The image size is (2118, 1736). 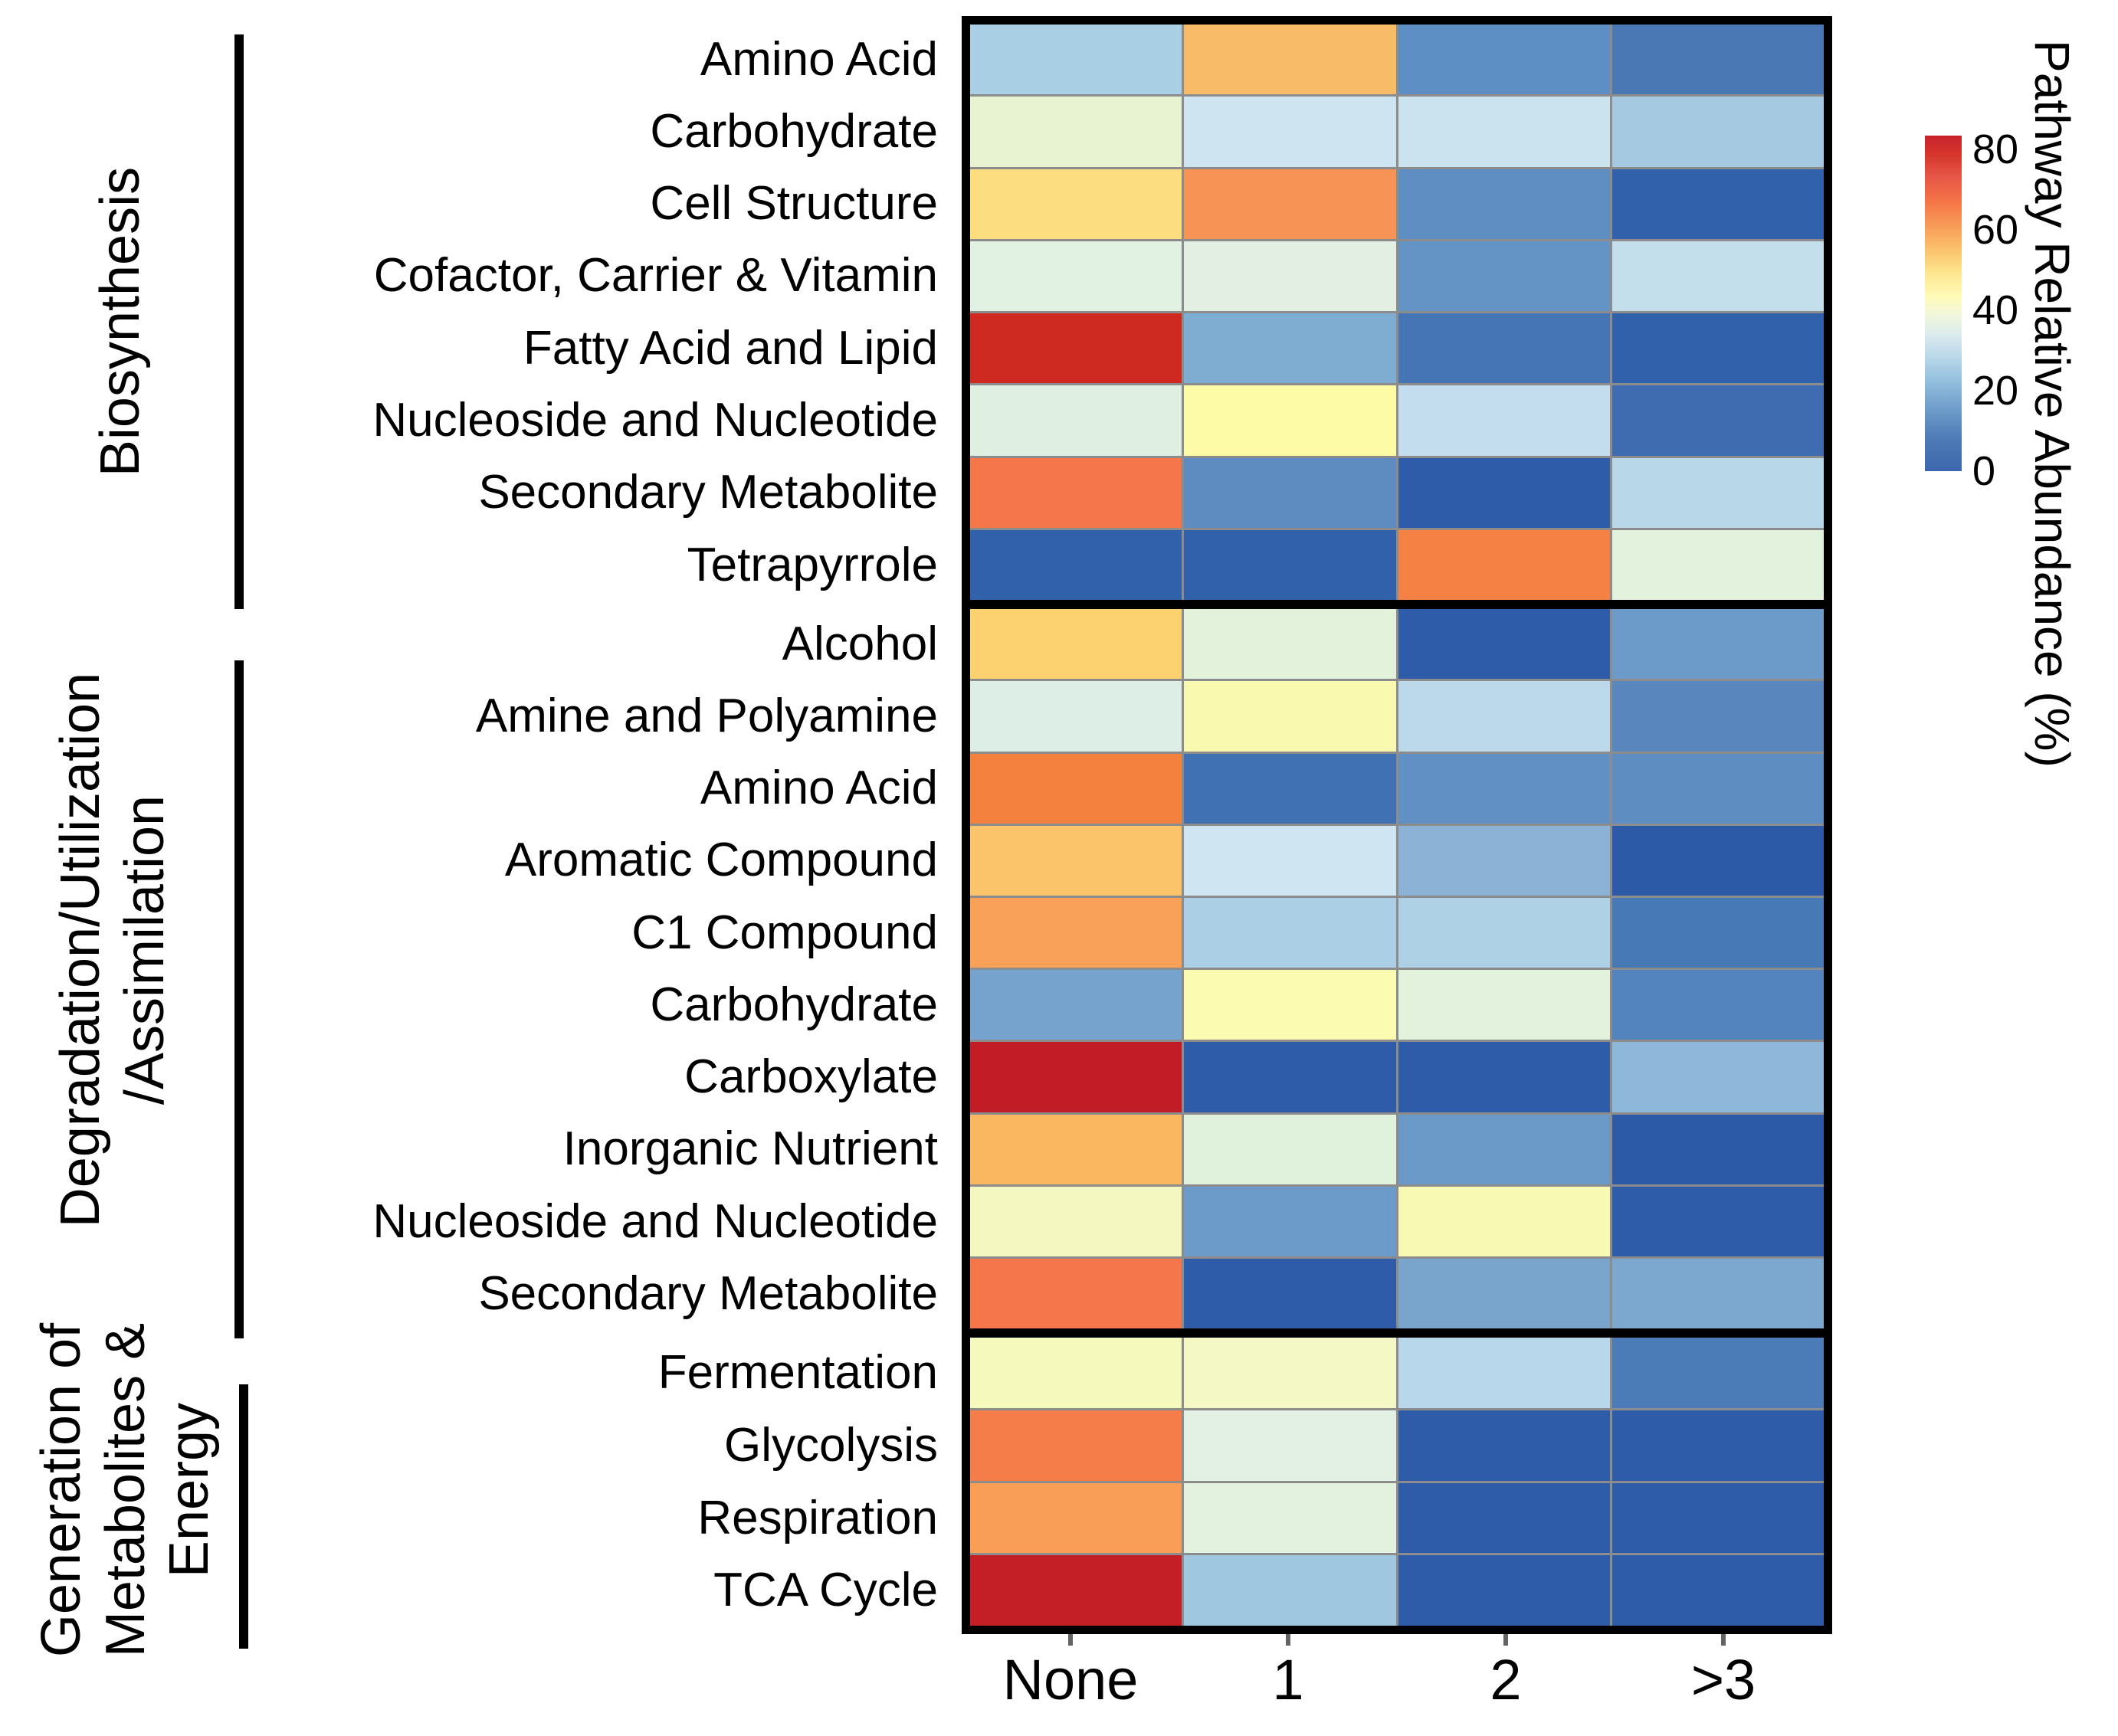 What do you see at coordinates (813, 564) in the screenshot?
I see `row-label: Tetrapyrrole` at bounding box center [813, 564].